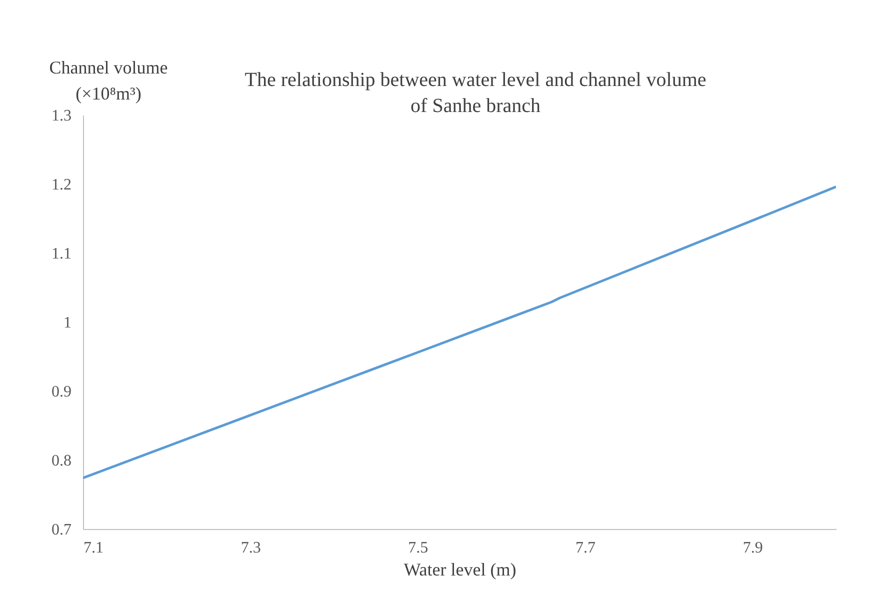 Image resolution: width=872 pixels, height=591 pixels. I want to click on chart-title: The relationship between water level and channel volume of Sanhe branch, so click(475, 93).